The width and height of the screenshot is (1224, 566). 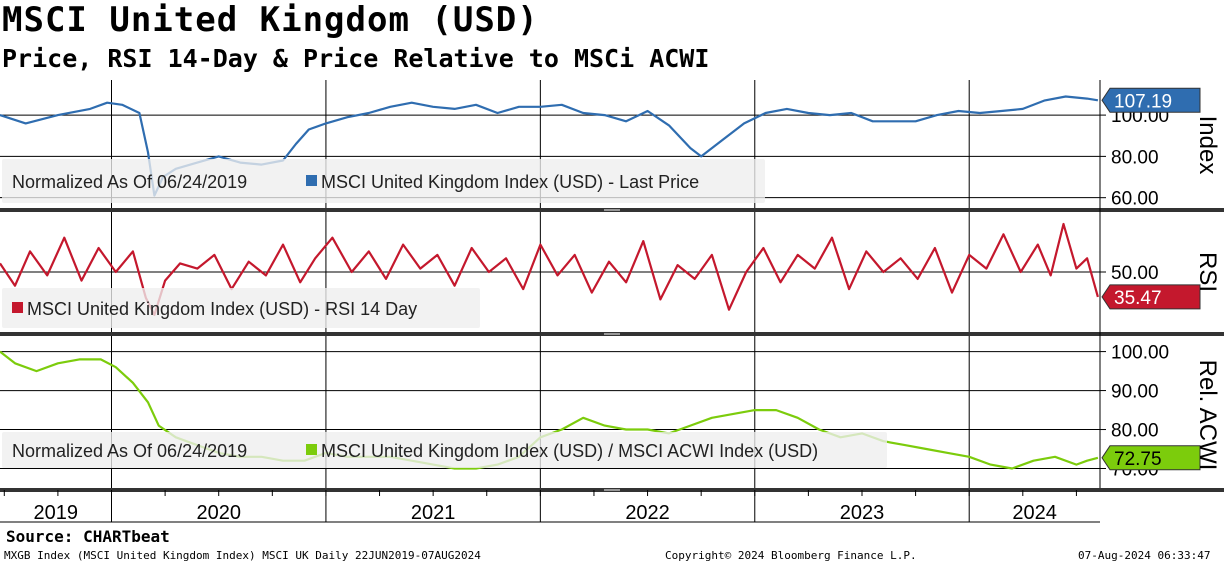 I want to click on price-tick-label: 80.00, so click(x=1135, y=157).